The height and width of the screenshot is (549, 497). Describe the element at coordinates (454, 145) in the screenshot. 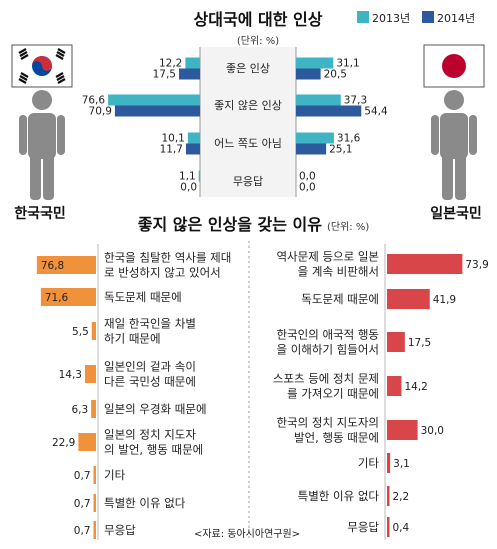

I see `japan-person-icon` at that location.